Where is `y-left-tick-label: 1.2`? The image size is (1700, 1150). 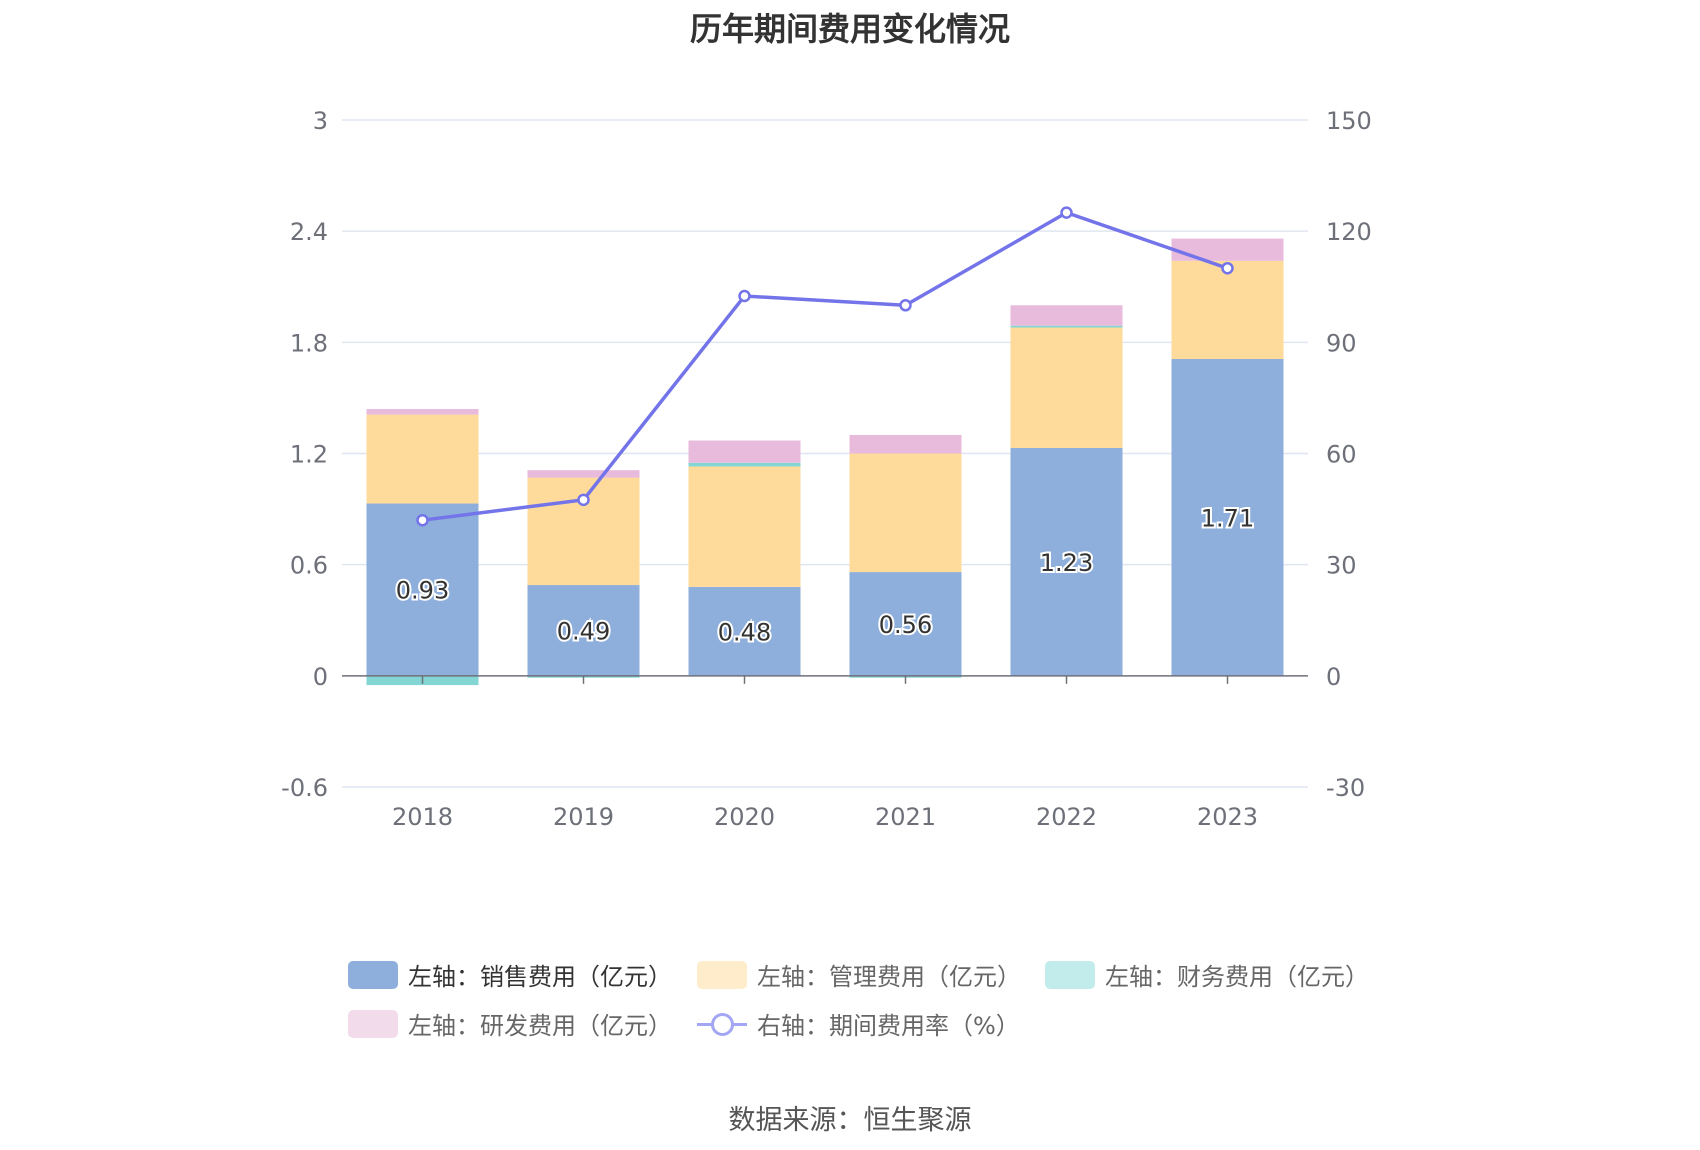
y-left-tick-label: 1.2 is located at coordinates (309, 455).